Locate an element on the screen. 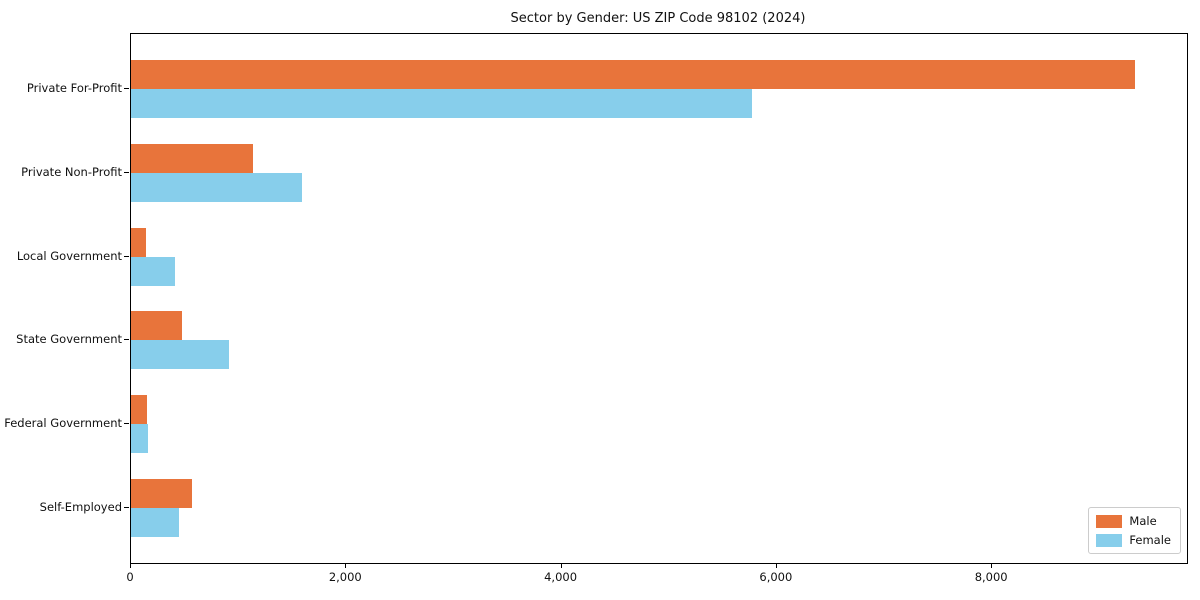 The image size is (1200, 600). bar-female-state-government is located at coordinates (180, 355).